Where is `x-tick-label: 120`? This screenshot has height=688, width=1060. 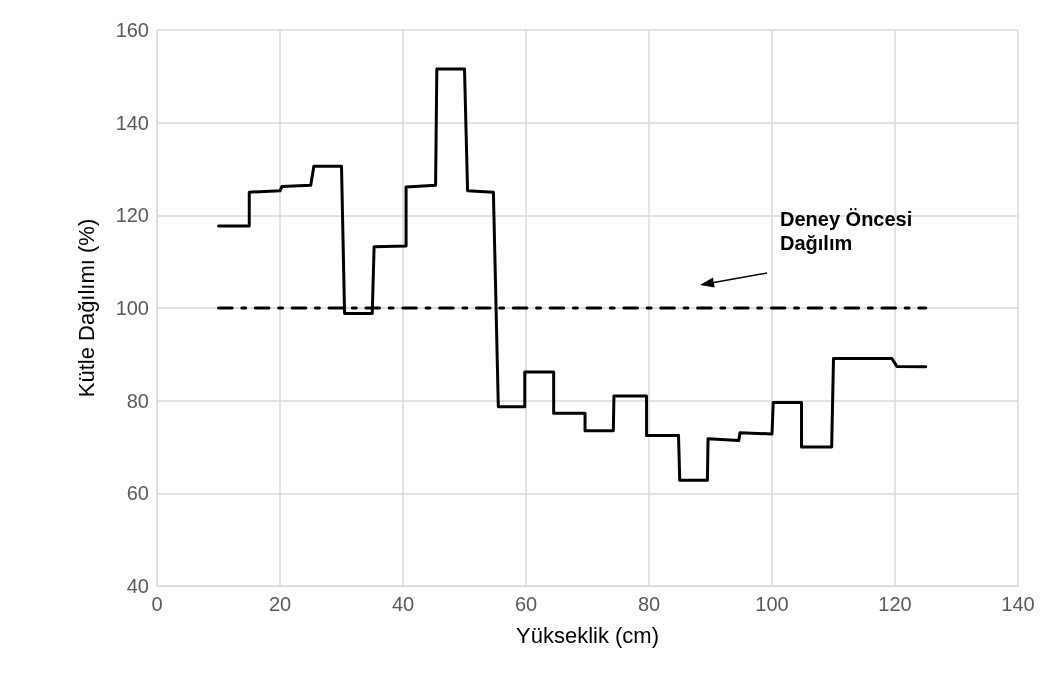
x-tick-label: 120 is located at coordinates (895, 604).